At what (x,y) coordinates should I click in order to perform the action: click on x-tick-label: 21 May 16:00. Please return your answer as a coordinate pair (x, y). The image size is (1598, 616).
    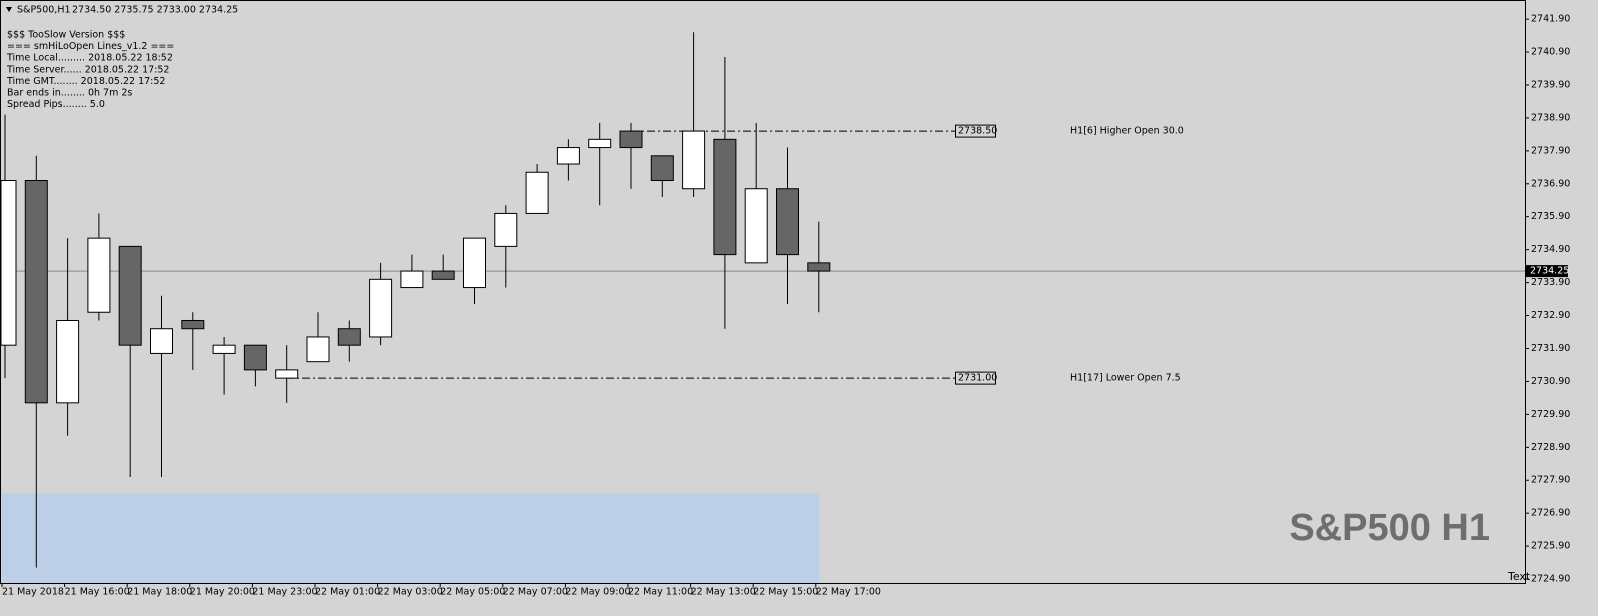
    Looking at the image, I should click on (97, 592).